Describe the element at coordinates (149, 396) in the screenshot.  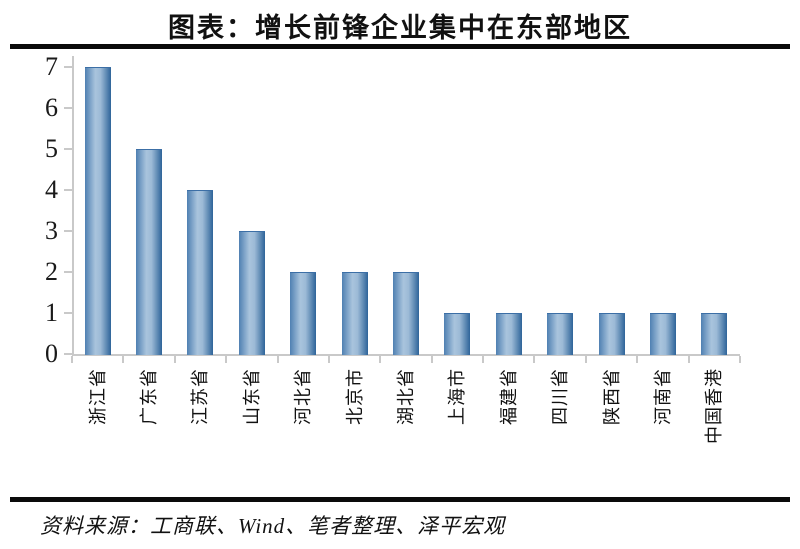
I see `x-axis-label-text: 广东省` at that location.